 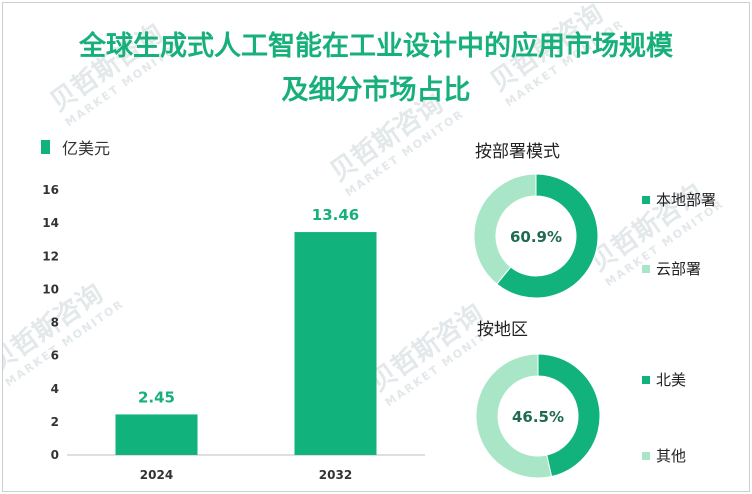 What do you see at coordinates (646, 268) in the screenshot?
I see `legend-swatch-cloud` at bounding box center [646, 268].